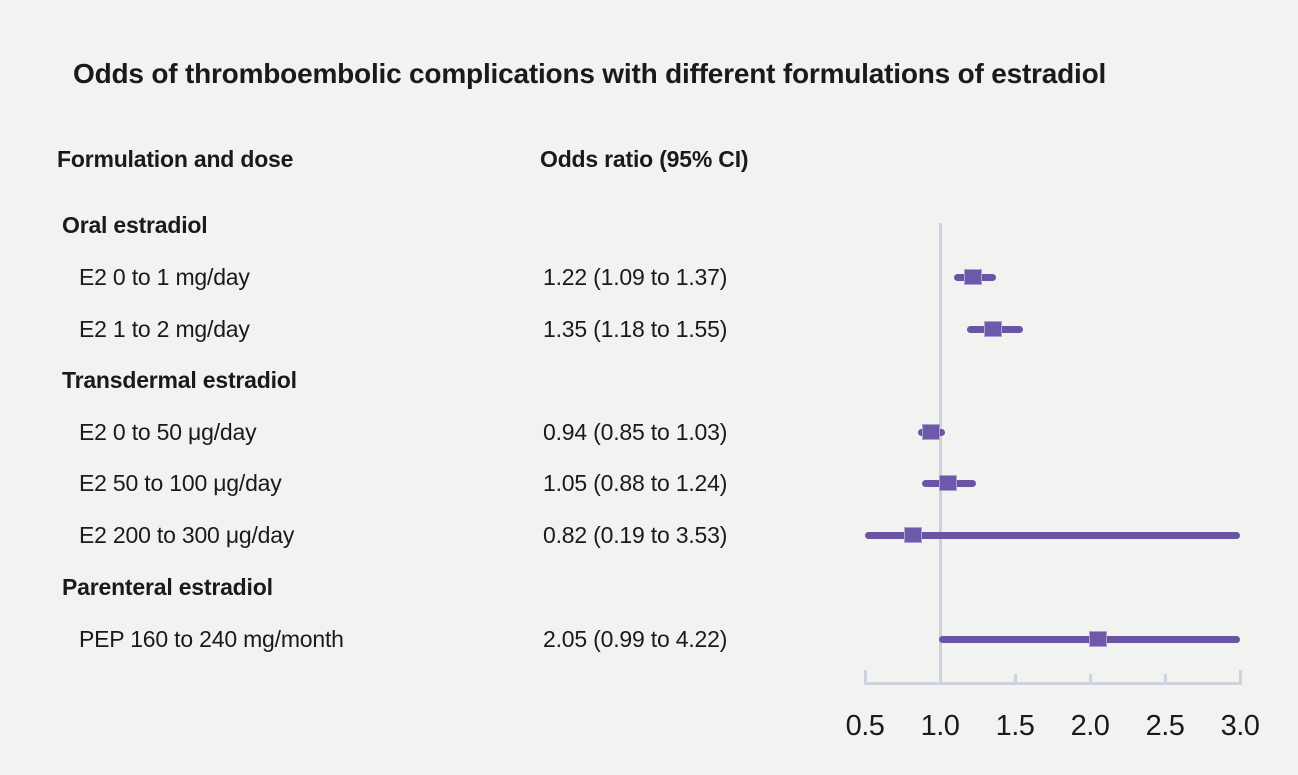 This screenshot has height=775, width=1298. What do you see at coordinates (179, 380) in the screenshot?
I see `group-label-transdermal-estradiol: Transdermal estradiol` at bounding box center [179, 380].